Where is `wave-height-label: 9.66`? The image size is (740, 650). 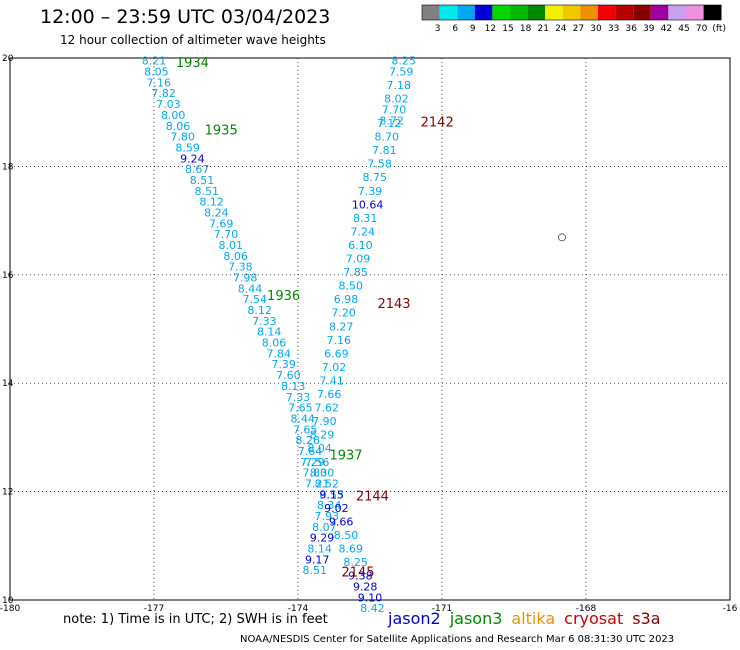
wave-height-label: 9.66 is located at coordinates (341, 521).